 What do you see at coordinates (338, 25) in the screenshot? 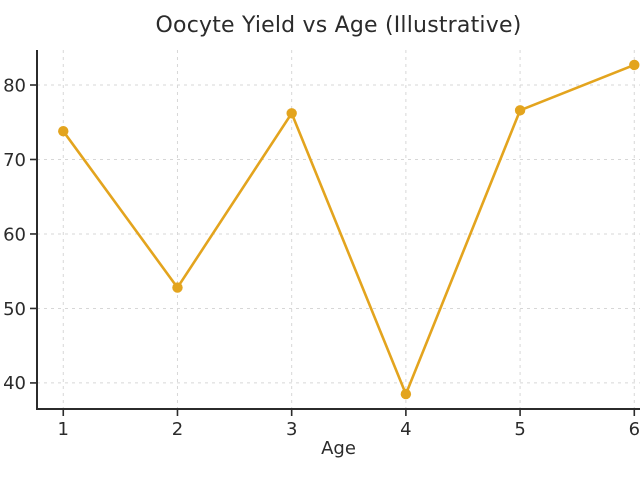
I see `chart-title: Oocyte Yield vs Age (Illustrative)` at bounding box center [338, 25].